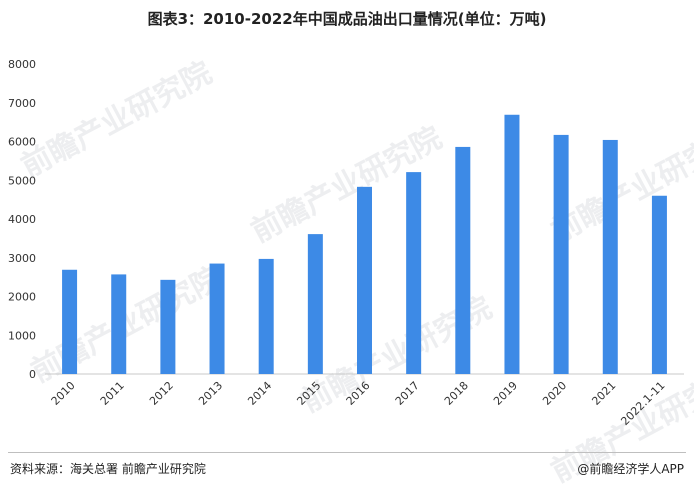 Image resolution: width=694 pixels, height=491 pixels. What do you see at coordinates (22, 103) in the screenshot?
I see `y-tick-label: 7000` at bounding box center [22, 103].